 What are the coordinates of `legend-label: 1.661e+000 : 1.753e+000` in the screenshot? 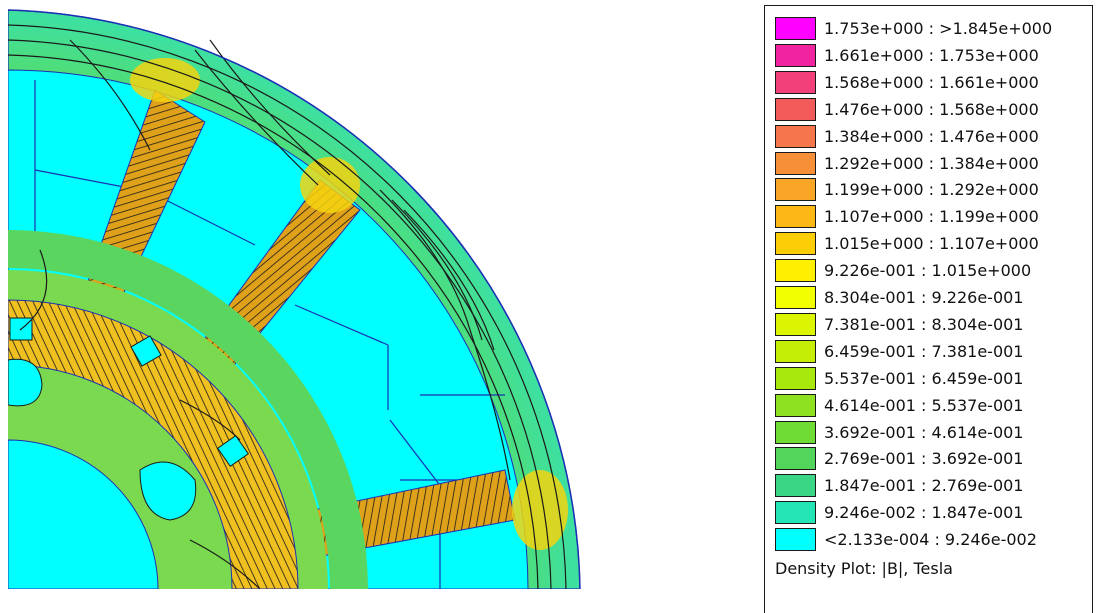 It's located at (931, 55).